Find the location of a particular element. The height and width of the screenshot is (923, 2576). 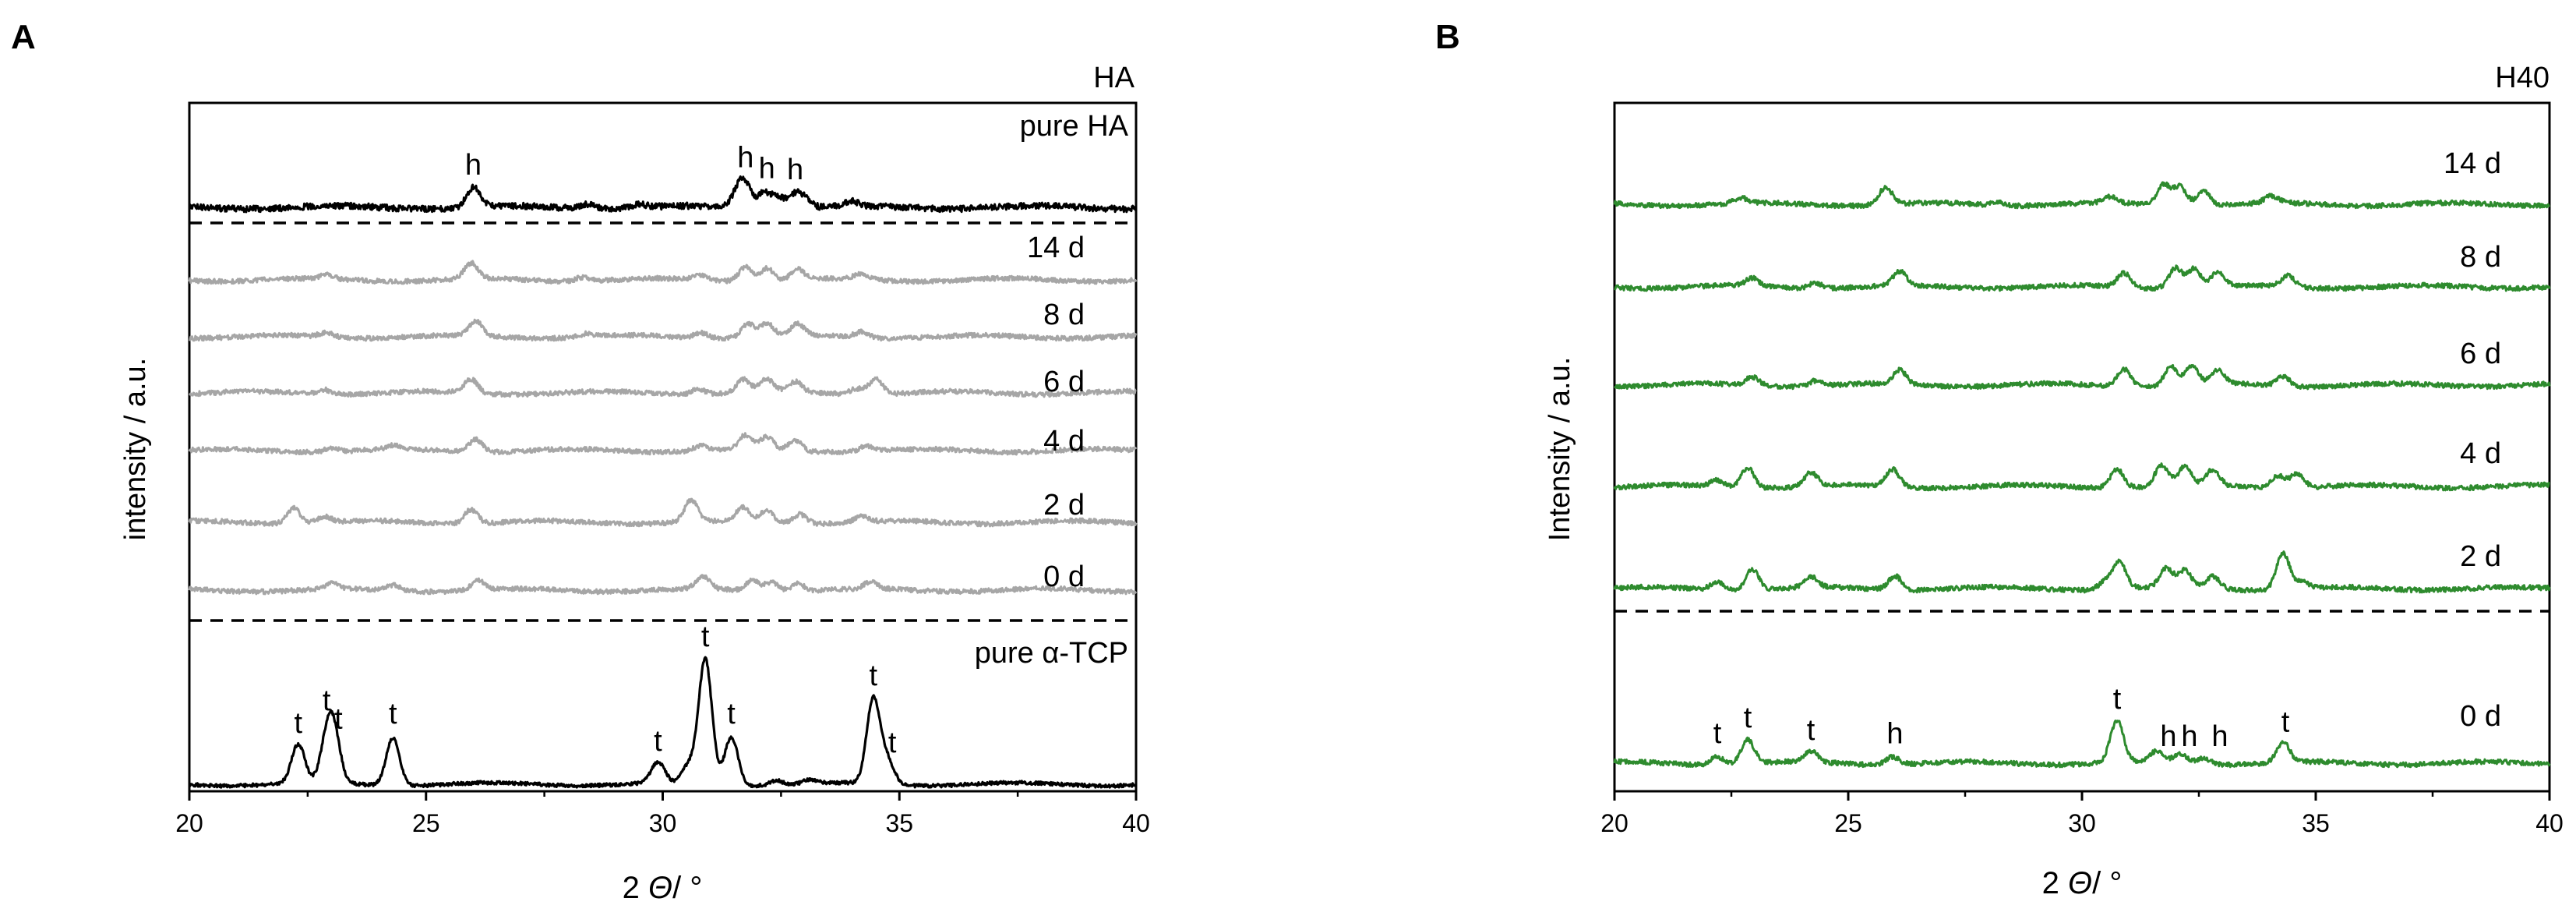

panel-b-x-axis-label: 2 Θ/ ° is located at coordinates (2082, 883).